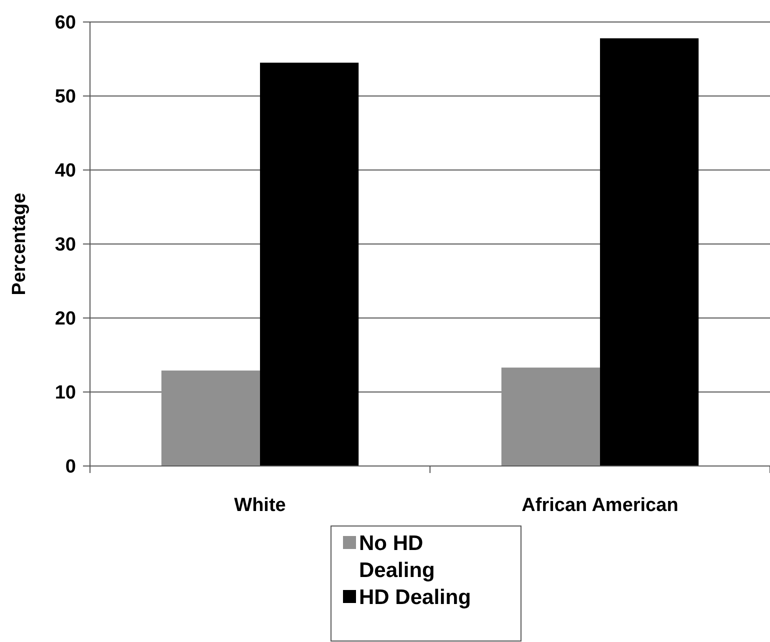 The height and width of the screenshot is (642, 770). I want to click on x-tick-label: African American, so click(600, 505).